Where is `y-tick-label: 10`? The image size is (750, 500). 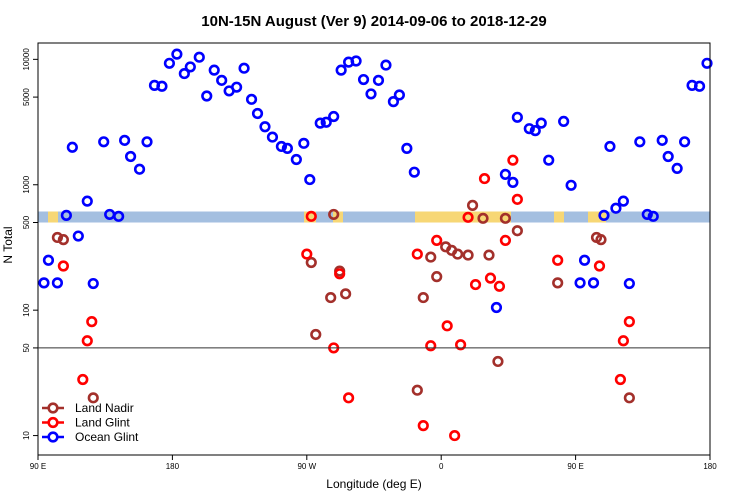 y-tick-label: 10 is located at coordinates (26, 435).